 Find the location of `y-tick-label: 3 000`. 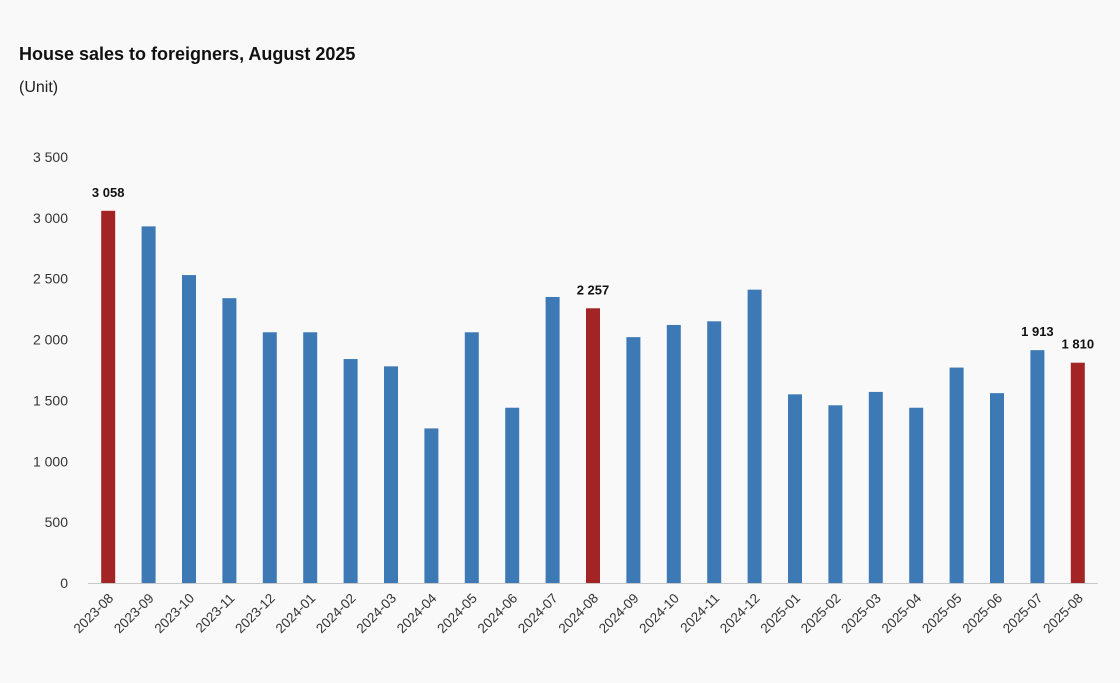

y-tick-label: 3 000 is located at coordinates (50, 218).